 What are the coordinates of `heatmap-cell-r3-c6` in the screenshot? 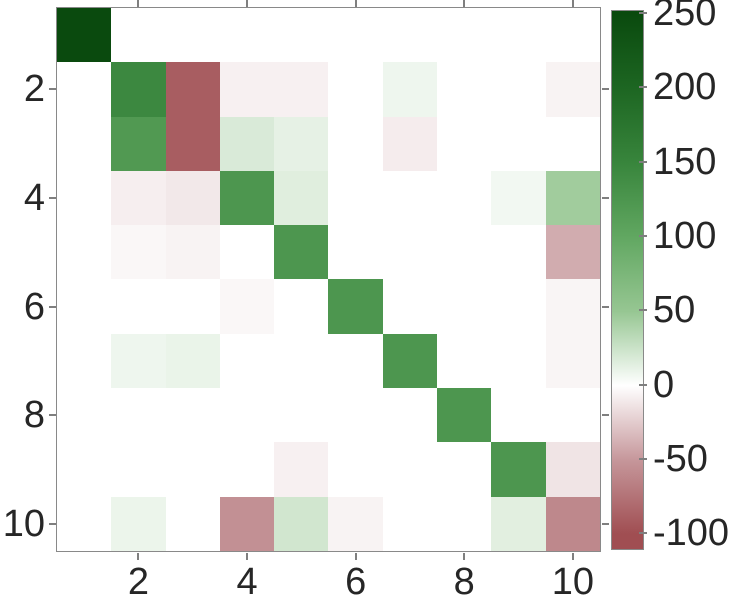 It's located at (355, 143).